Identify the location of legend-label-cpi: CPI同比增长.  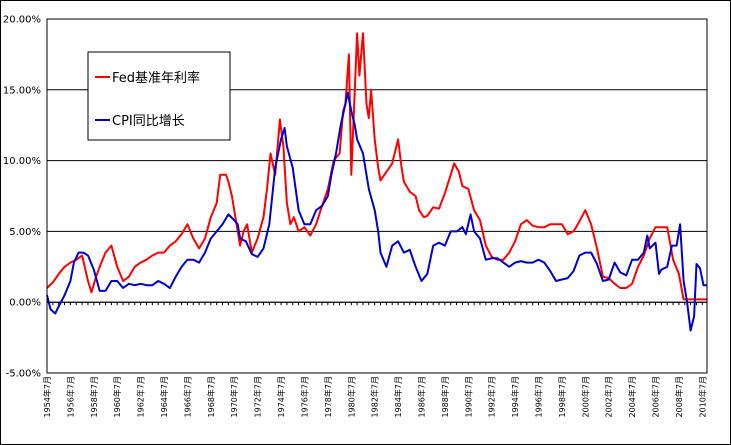
(148, 121).